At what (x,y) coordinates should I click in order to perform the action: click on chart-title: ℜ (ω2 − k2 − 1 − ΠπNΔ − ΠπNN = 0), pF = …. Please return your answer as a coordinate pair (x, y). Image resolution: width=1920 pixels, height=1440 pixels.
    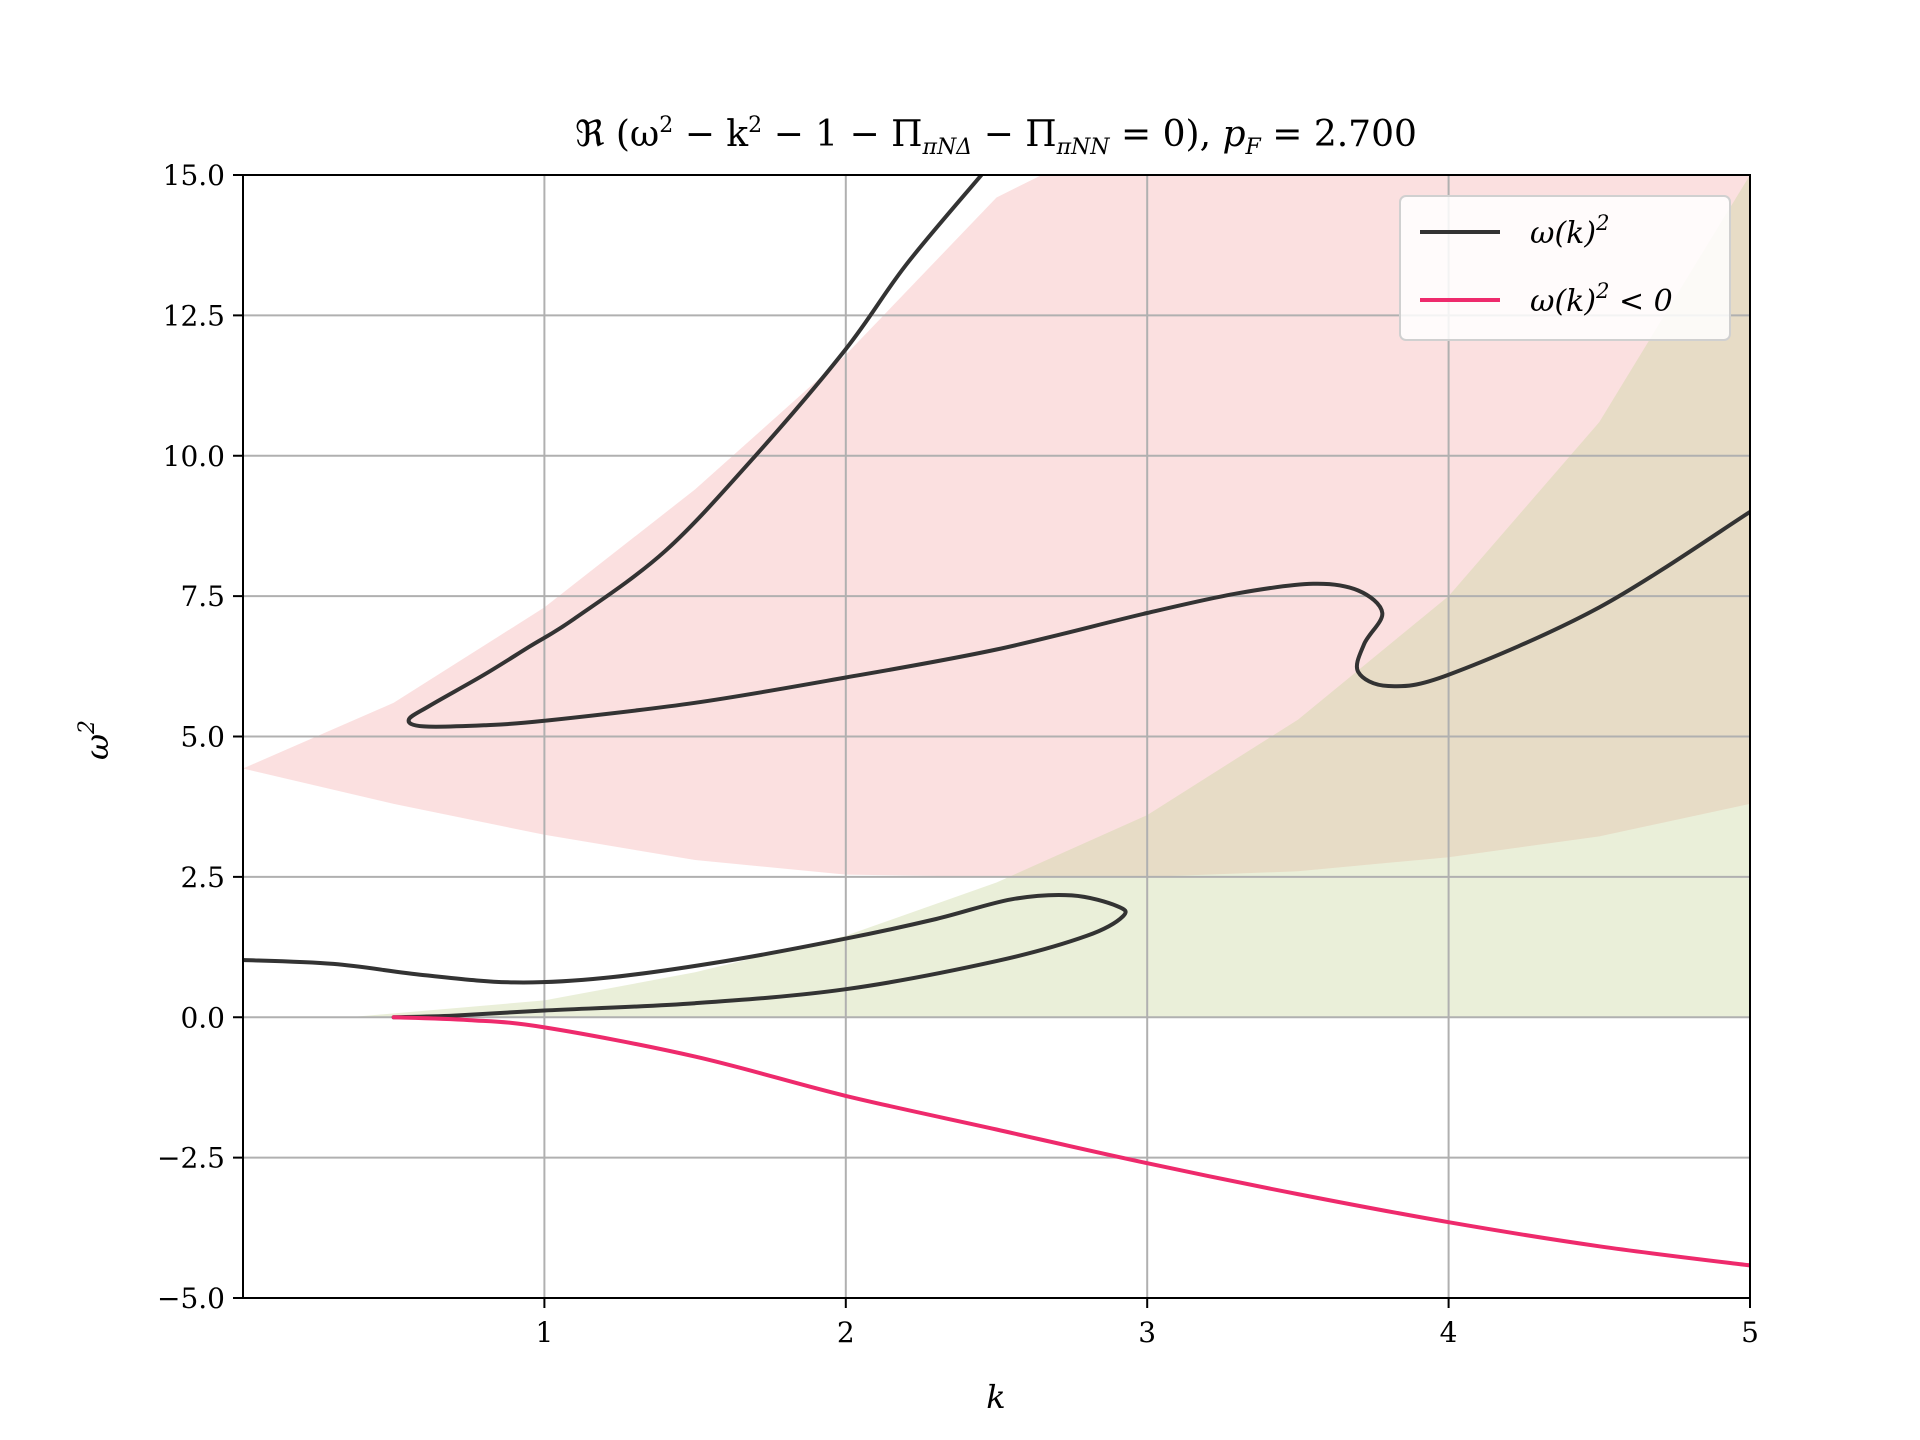
    Looking at the image, I should click on (996, 136).